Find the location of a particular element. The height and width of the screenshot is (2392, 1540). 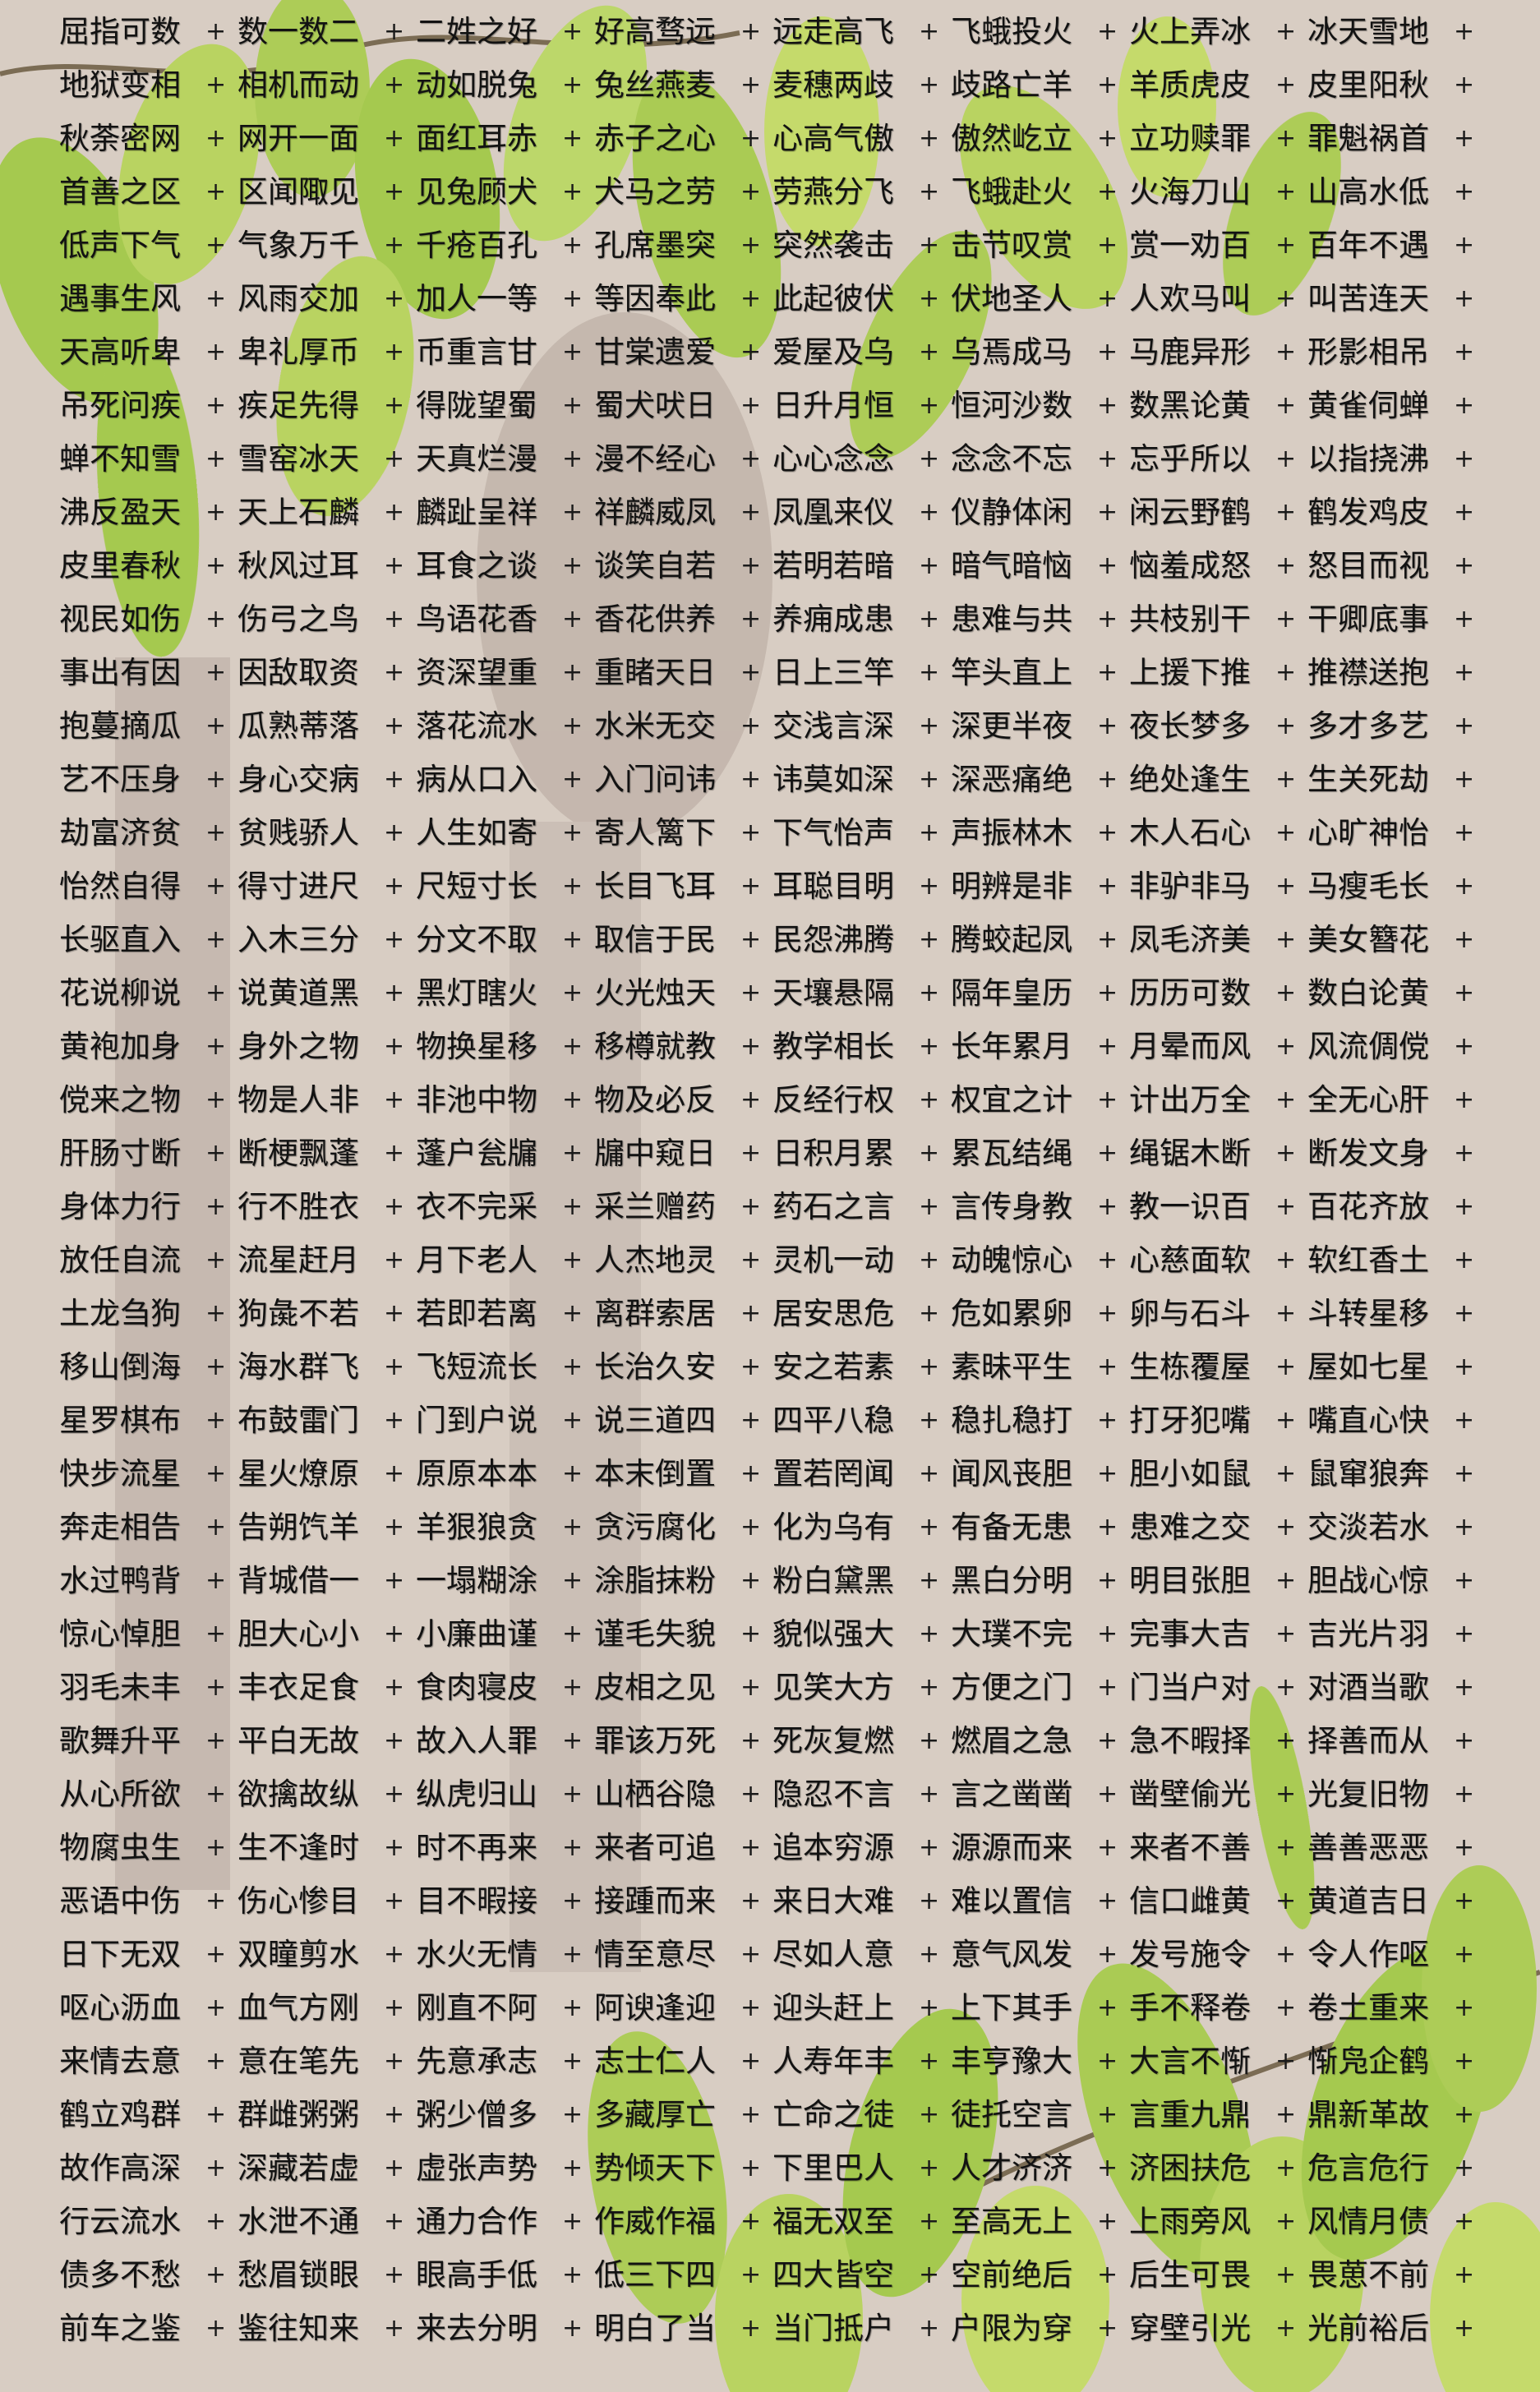

idiom-cell: 伏地圣人 is located at coordinates (1012, 298).